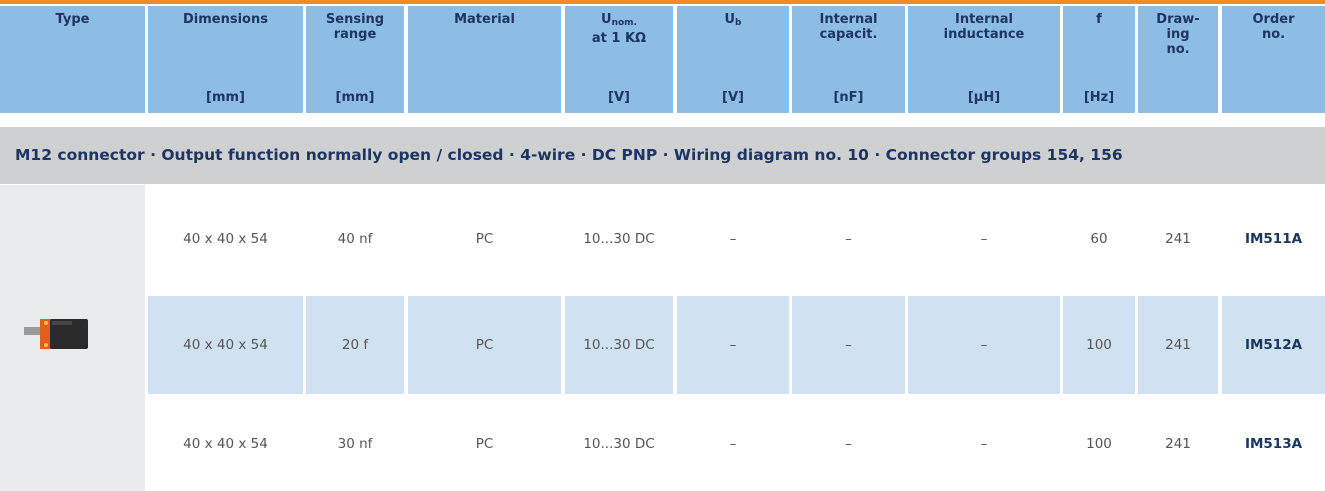 The width and height of the screenshot is (1325, 491). Describe the element at coordinates (1099, 345) in the screenshot. I see `table-cell: 100` at that location.